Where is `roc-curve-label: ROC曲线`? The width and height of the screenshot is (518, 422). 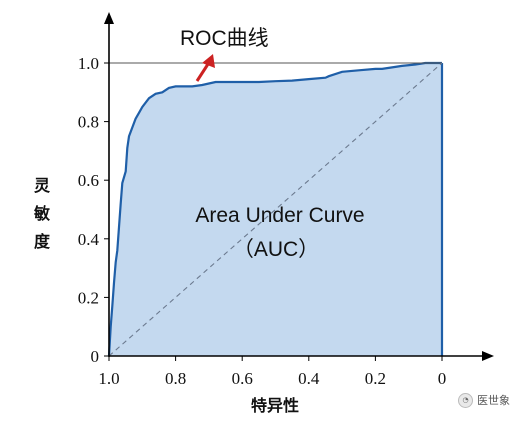 roc-curve-label: ROC曲线 is located at coordinates (224, 38).